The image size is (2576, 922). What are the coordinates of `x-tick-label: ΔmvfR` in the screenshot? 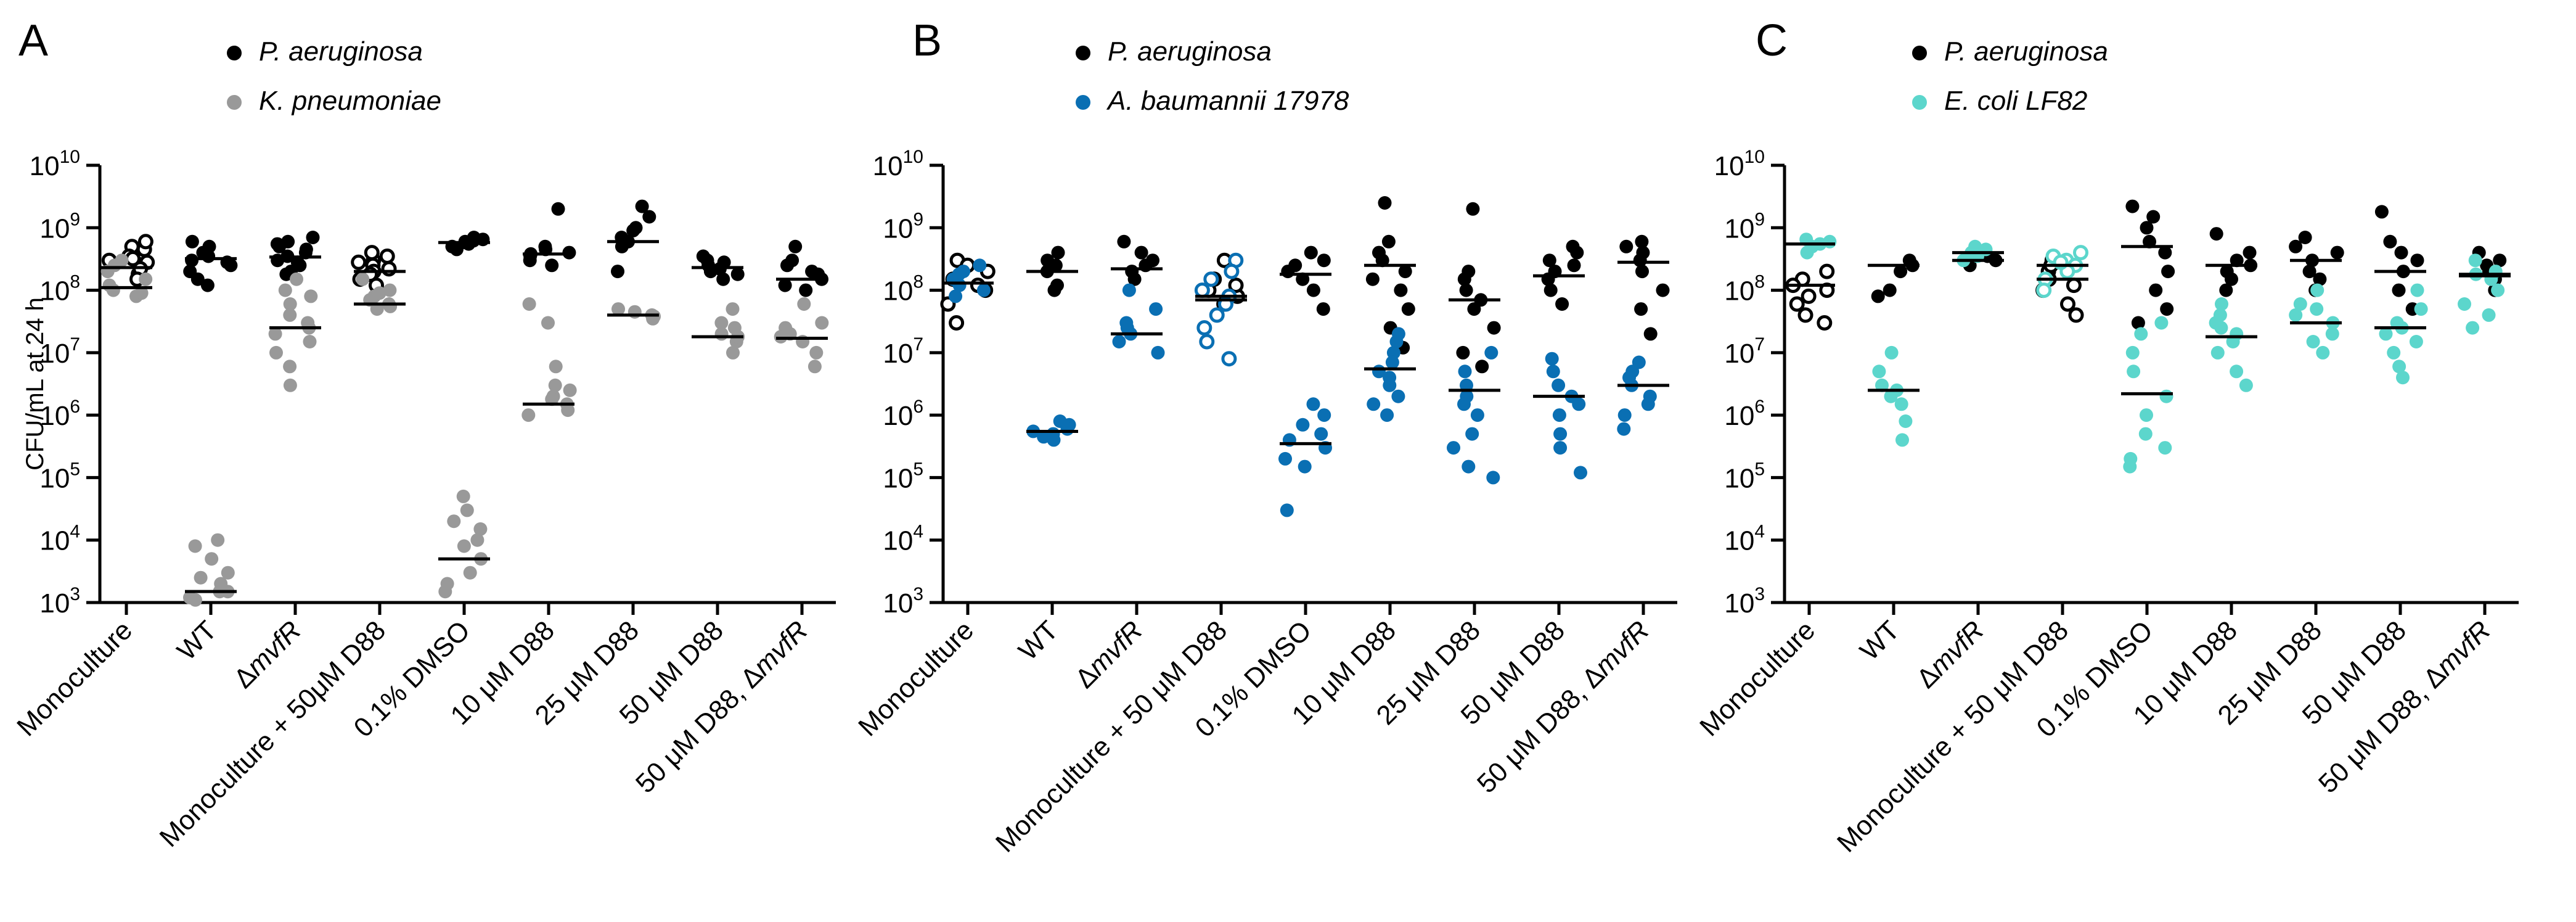 It's located at (1108, 654).